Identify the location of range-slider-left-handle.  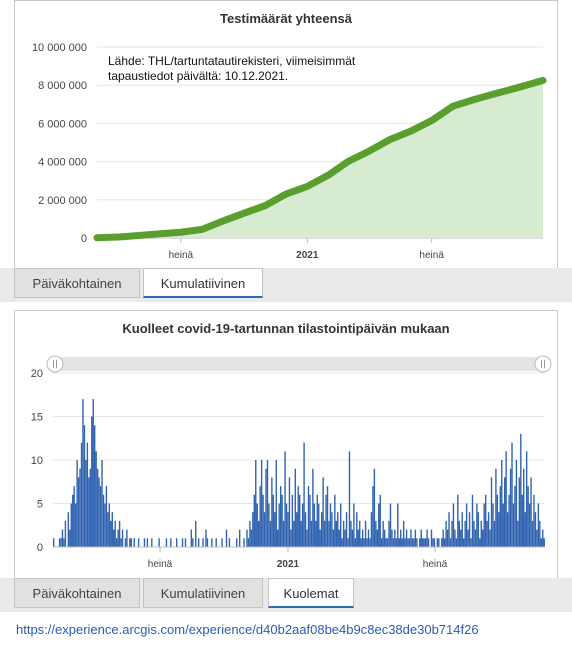
(55, 364).